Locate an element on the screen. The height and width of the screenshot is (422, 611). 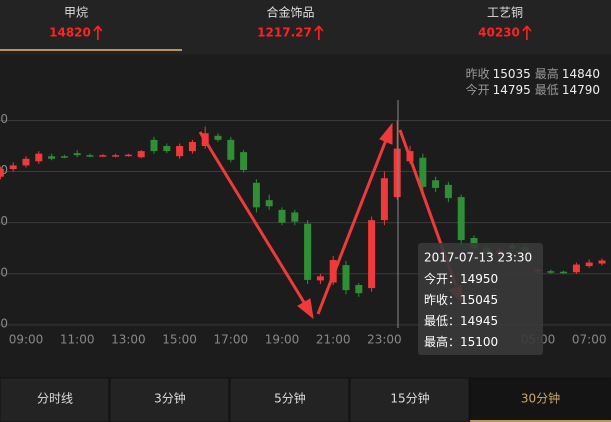
tooltip-row: 昨收：15045 is located at coordinates (461, 300).